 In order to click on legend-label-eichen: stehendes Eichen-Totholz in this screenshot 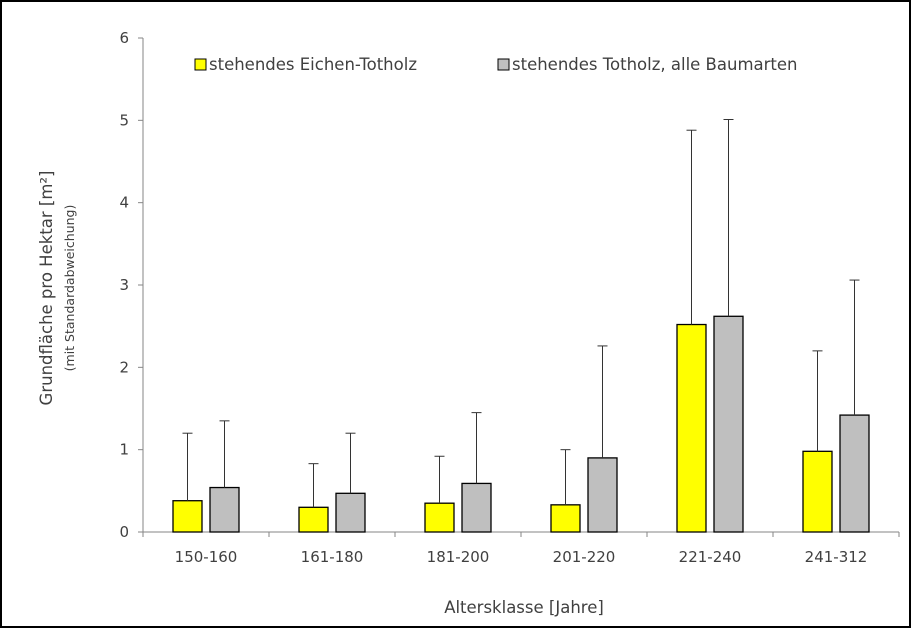, I will do `click(313, 64)`.